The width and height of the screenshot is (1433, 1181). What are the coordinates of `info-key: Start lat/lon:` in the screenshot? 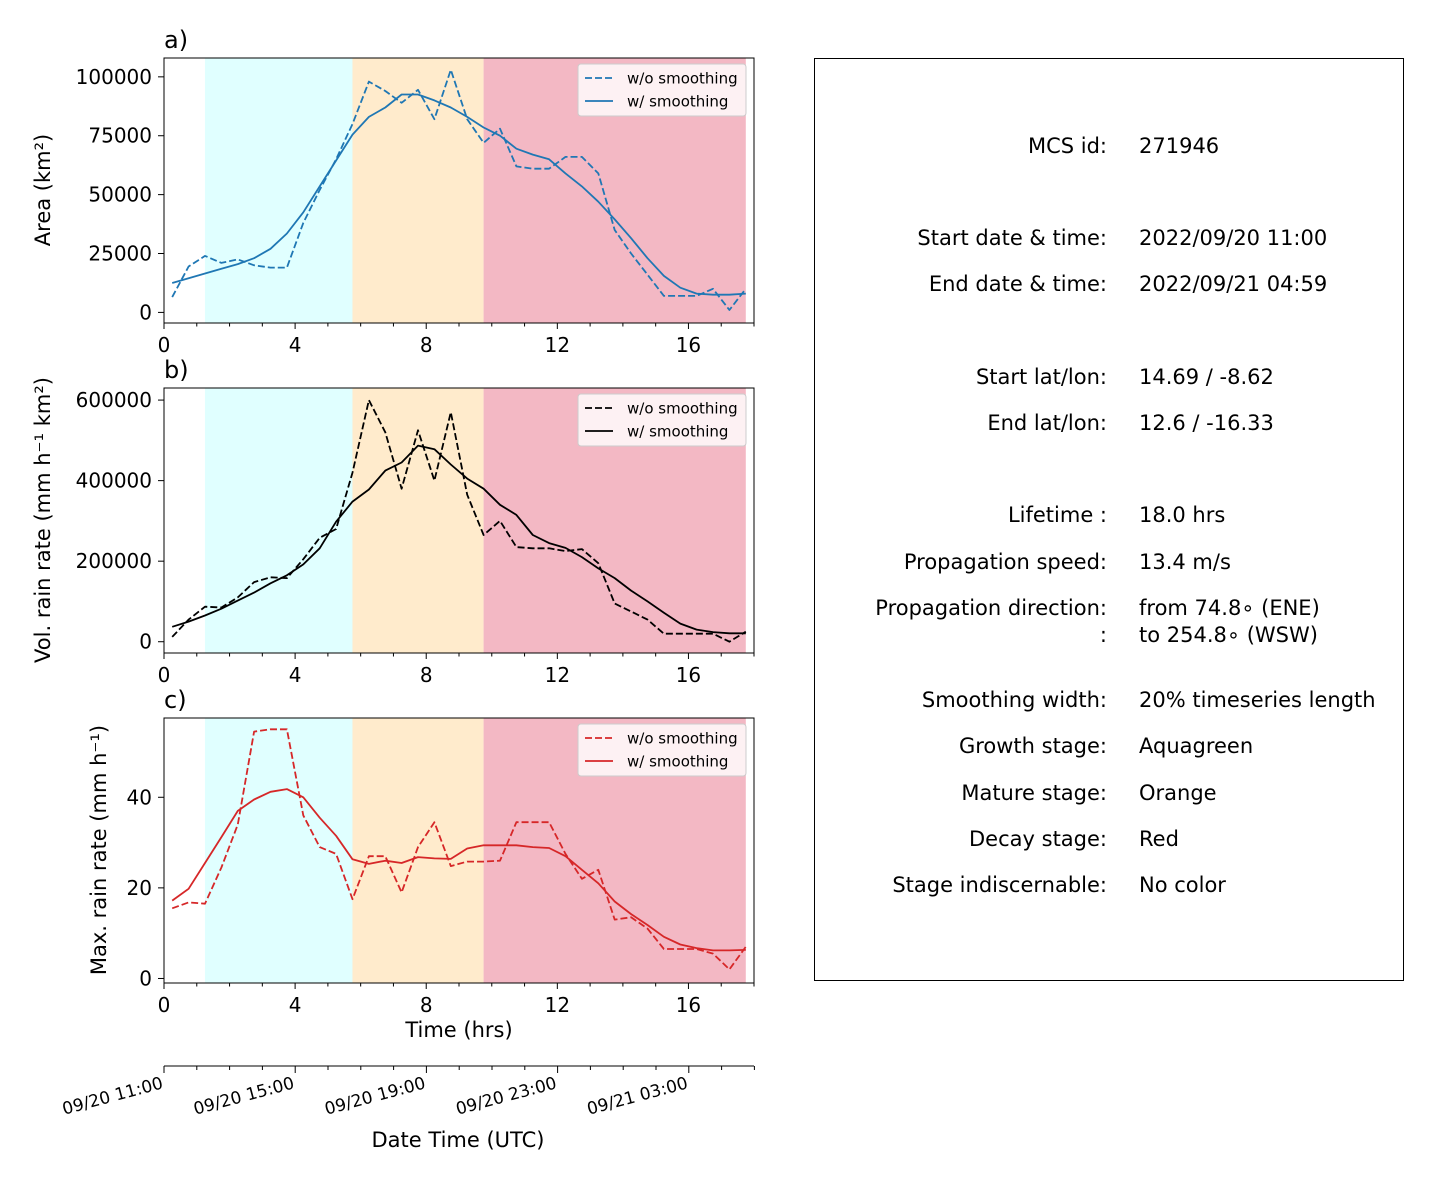 It's located at (1041, 377).